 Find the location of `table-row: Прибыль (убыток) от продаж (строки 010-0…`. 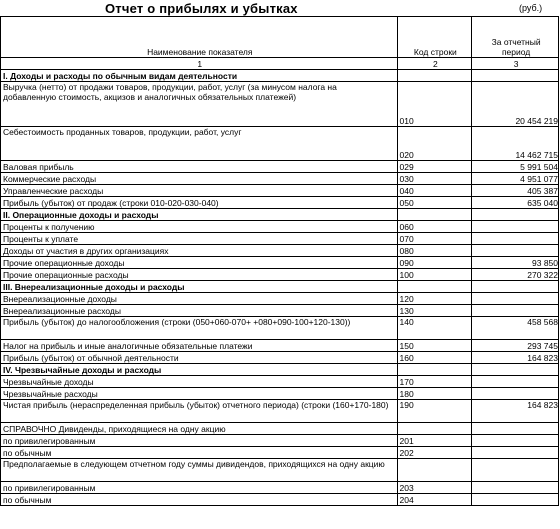

table-row: Прибыль (убыток) от продаж (строки 010-0… is located at coordinates (279, 202).